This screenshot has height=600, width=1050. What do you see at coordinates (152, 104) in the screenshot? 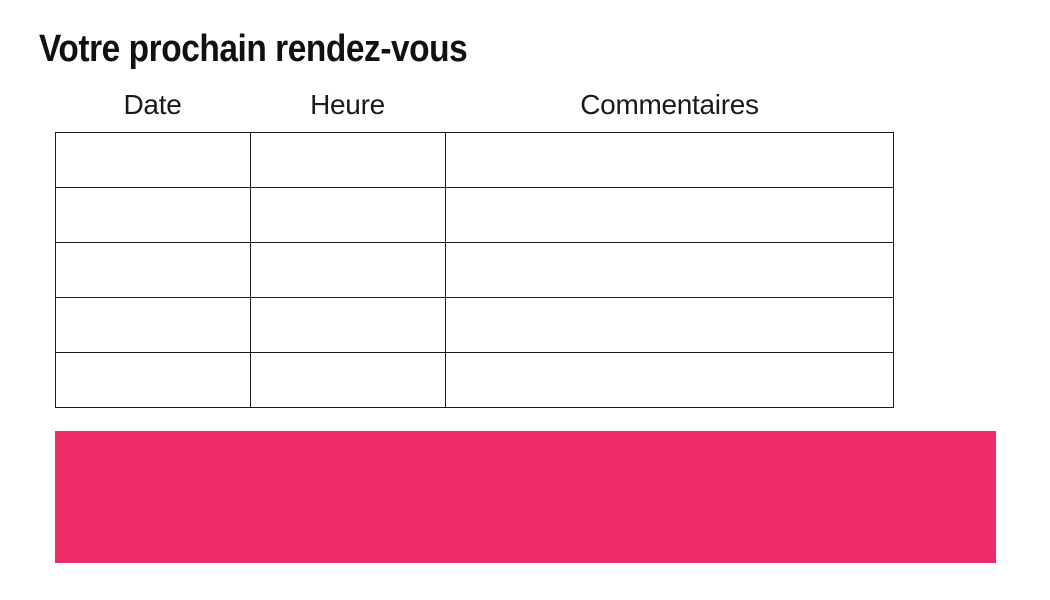
I see `column-header-date: Date` at bounding box center [152, 104].